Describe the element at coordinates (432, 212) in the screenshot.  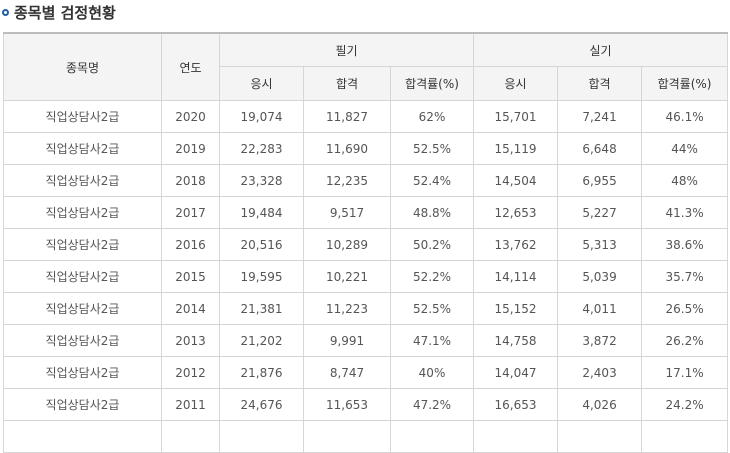
I see `written-pass-rate-cell: 48.8%` at that location.